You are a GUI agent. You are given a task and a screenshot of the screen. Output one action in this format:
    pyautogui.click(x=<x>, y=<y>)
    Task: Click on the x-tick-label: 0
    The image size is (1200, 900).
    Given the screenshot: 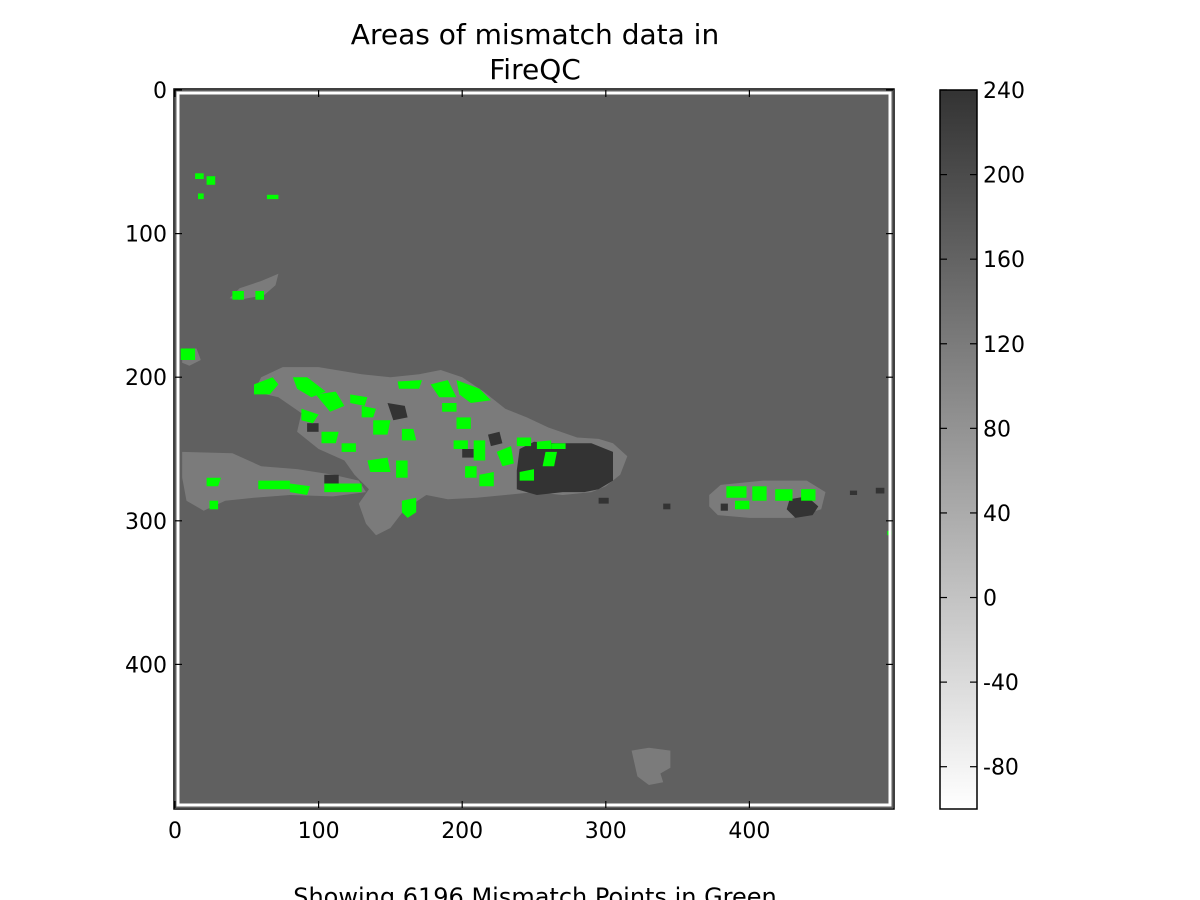 What is the action you would take?
    pyautogui.click(x=175, y=831)
    